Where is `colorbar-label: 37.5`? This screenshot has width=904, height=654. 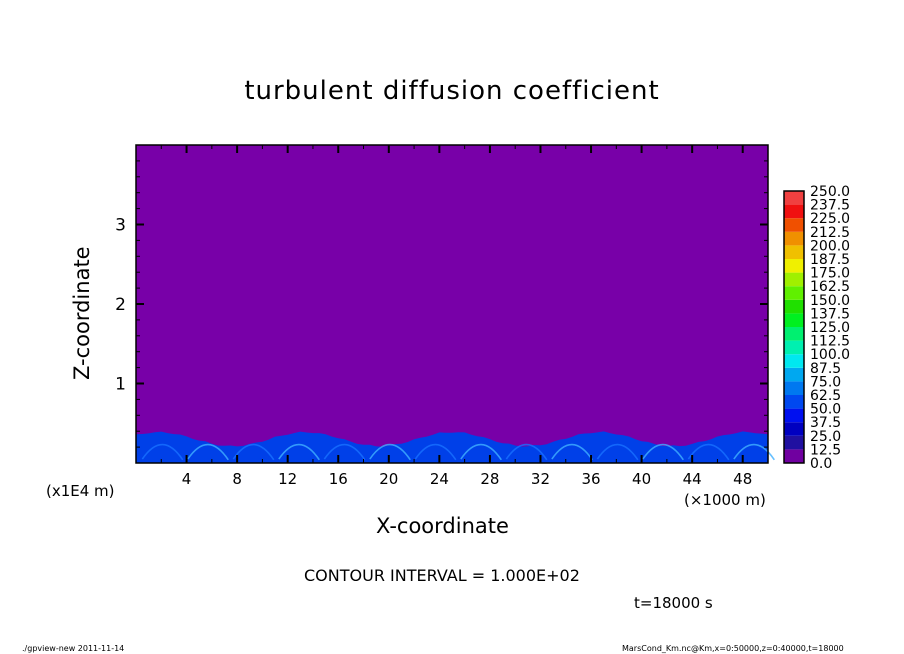 colorbar-label: 37.5 is located at coordinates (825, 423).